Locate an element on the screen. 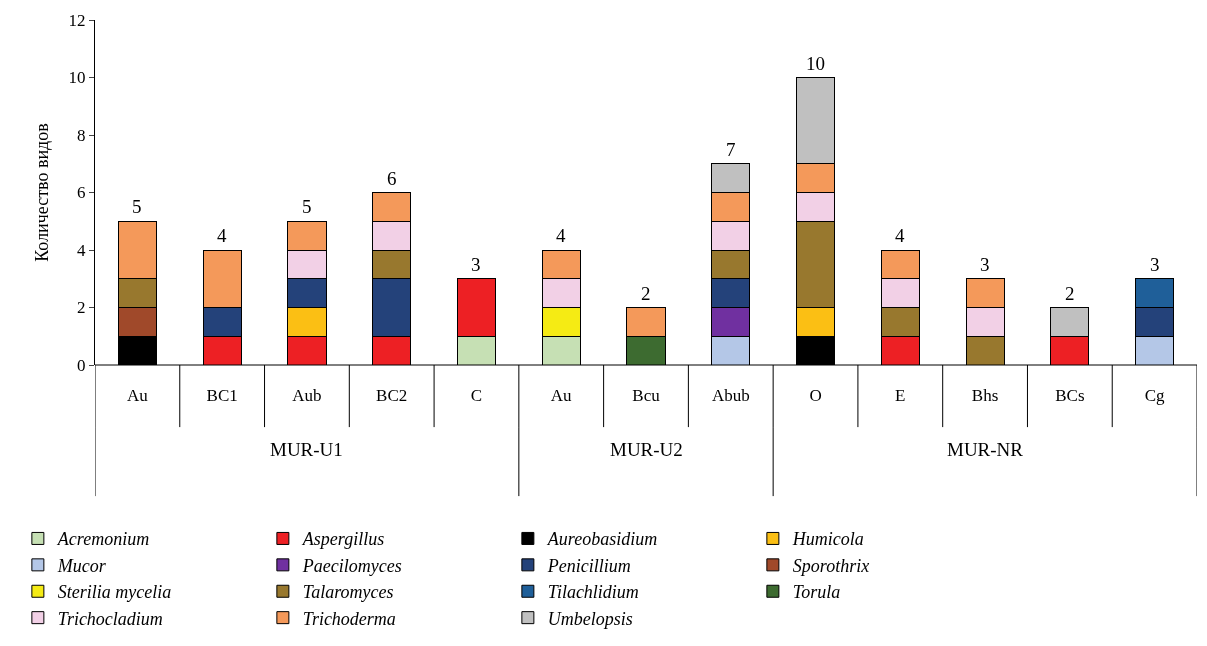 This screenshot has width=1207, height=646. legend-label: Umbelopsis is located at coordinates (590, 618).